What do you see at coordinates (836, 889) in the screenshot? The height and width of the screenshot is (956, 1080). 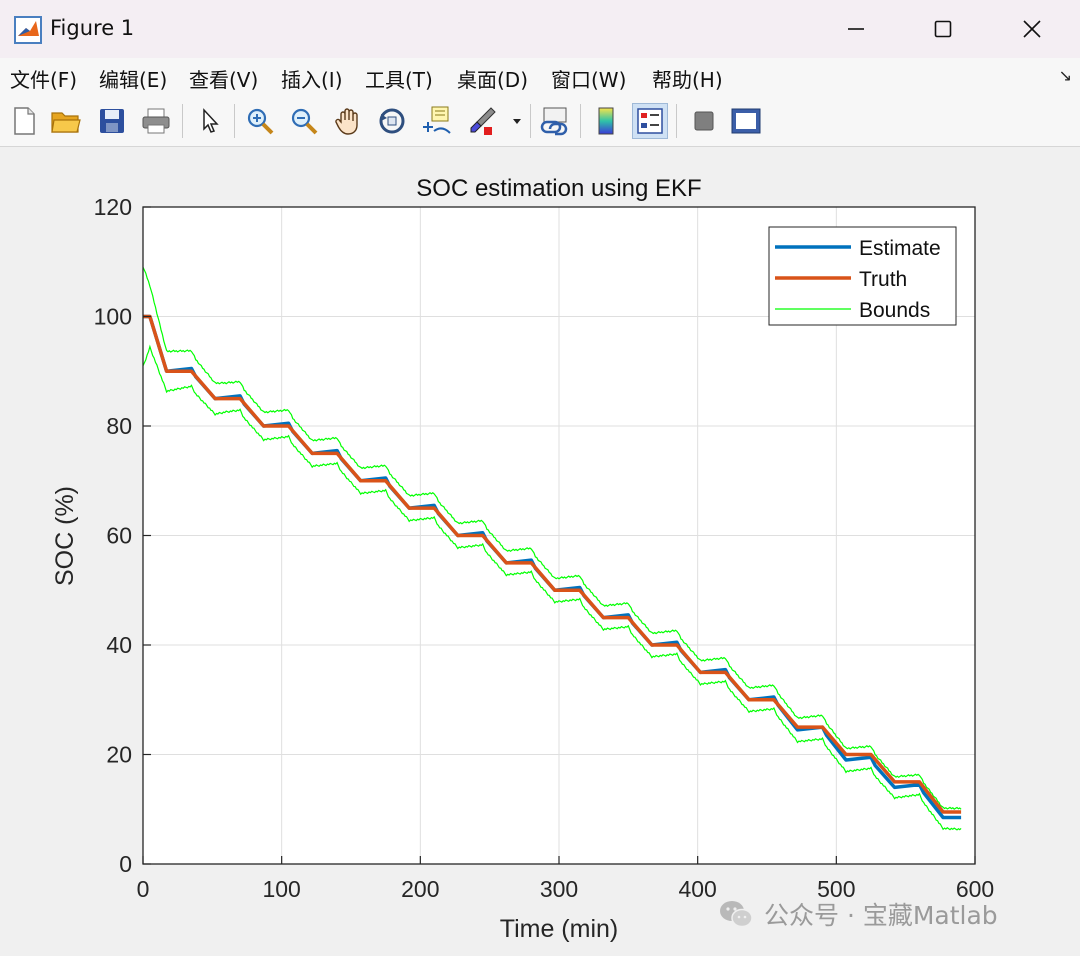 I see `x-tick-label: 500` at bounding box center [836, 889].